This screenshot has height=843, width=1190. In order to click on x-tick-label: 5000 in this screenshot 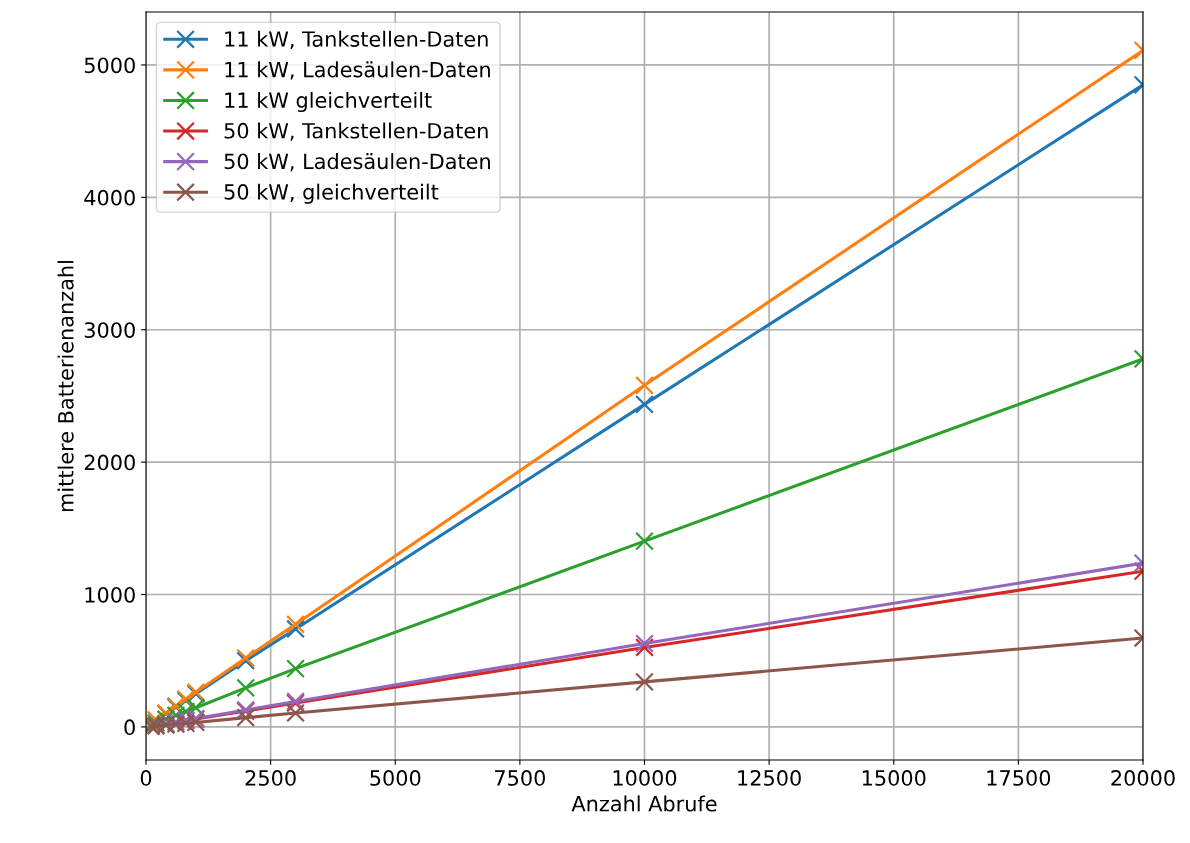, I will do `click(395, 778)`.